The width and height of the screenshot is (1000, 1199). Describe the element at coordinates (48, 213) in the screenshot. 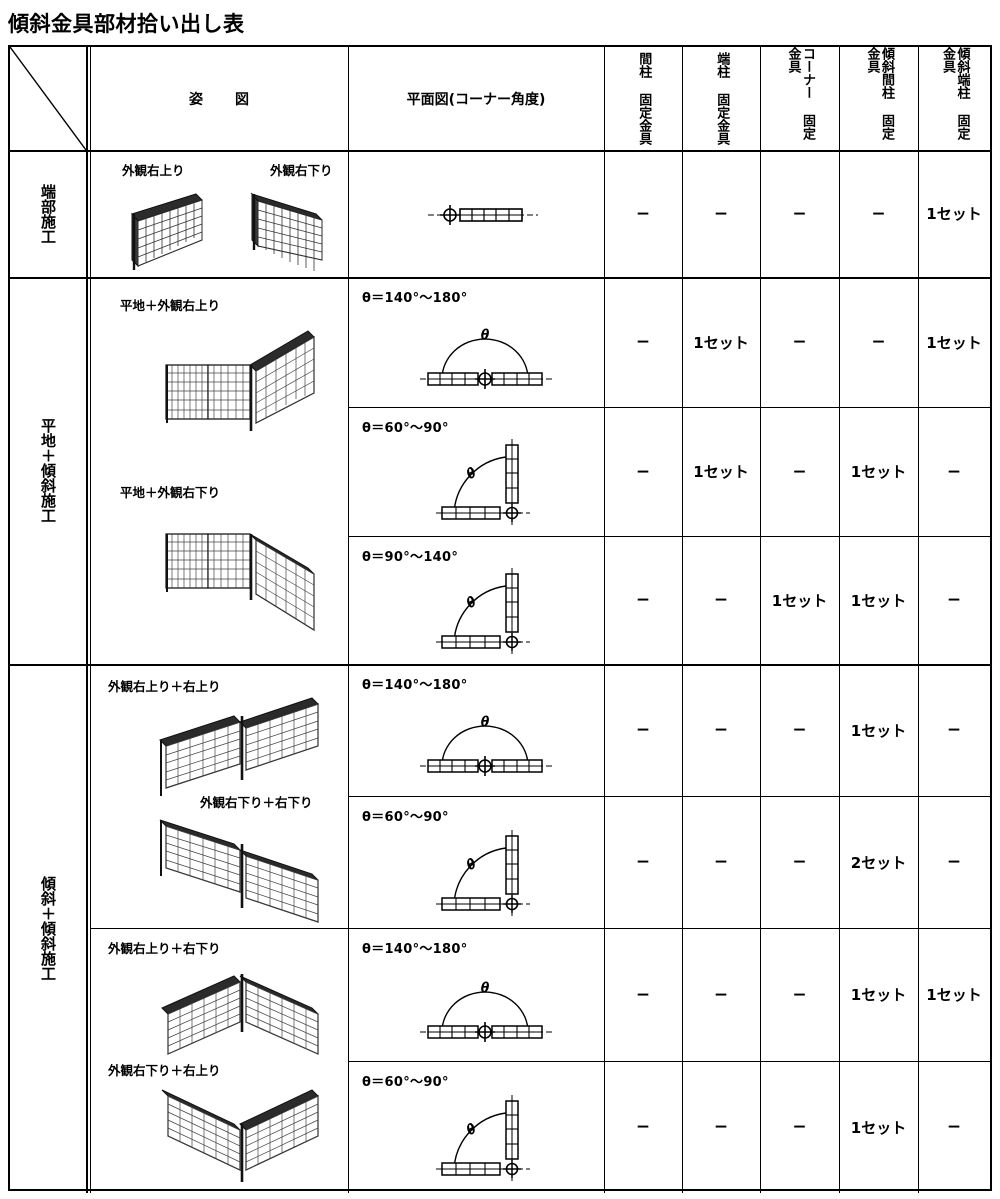

I see `group-label-1: 端部施工` at that location.